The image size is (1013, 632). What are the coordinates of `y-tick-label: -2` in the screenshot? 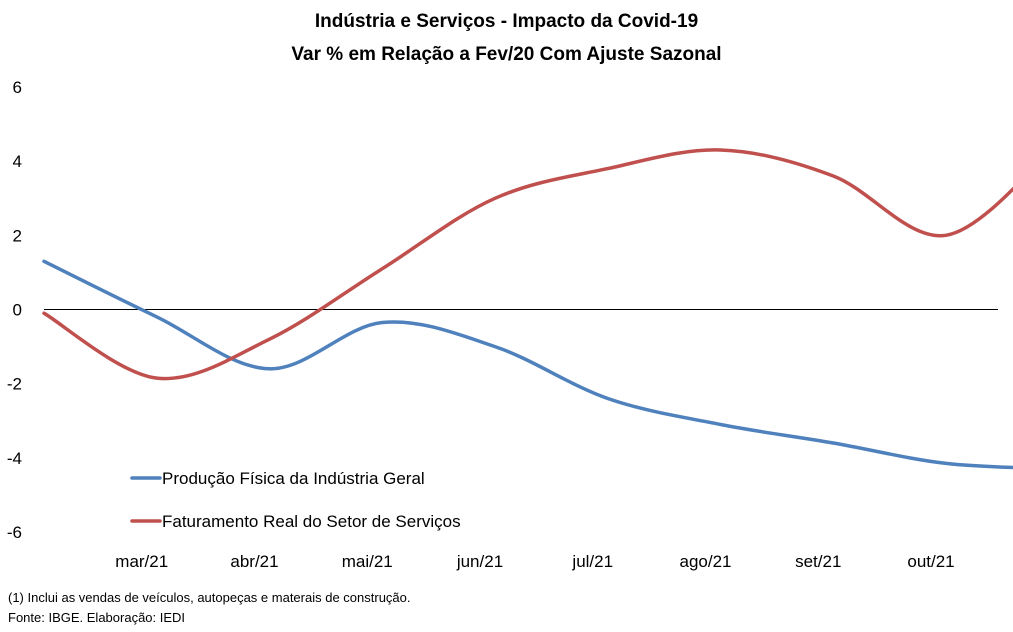 It's located at (14, 384).